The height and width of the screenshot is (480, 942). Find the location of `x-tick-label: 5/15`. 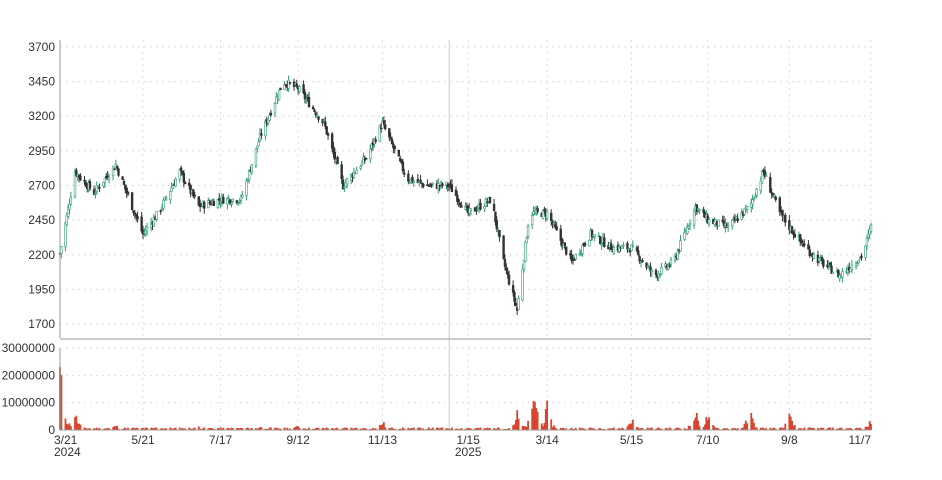

x-tick-label: 5/15 is located at coordinates (632, 440).